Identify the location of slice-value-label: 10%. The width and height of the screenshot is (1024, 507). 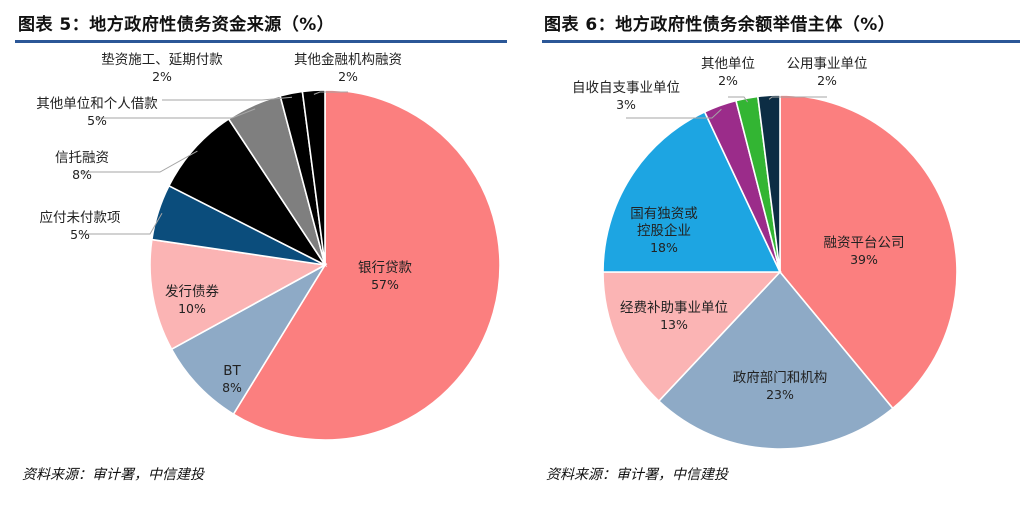
(192, 308).